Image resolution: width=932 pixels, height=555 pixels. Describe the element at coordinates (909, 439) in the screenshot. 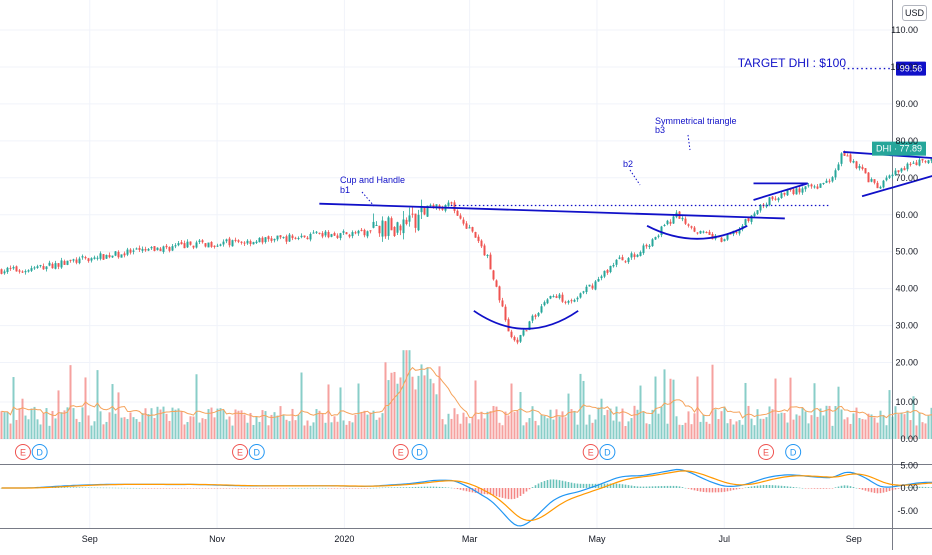

I see `volume-tick-label: 0.00` at that location.